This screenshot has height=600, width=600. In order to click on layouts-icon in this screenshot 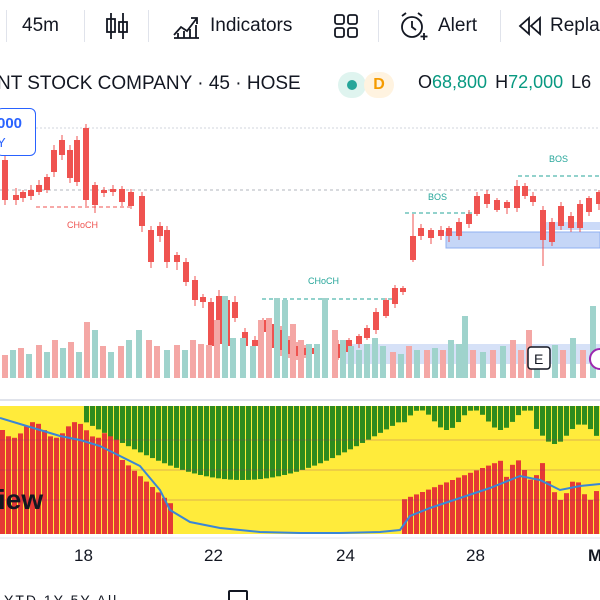, I will do `click(346, 26)`.